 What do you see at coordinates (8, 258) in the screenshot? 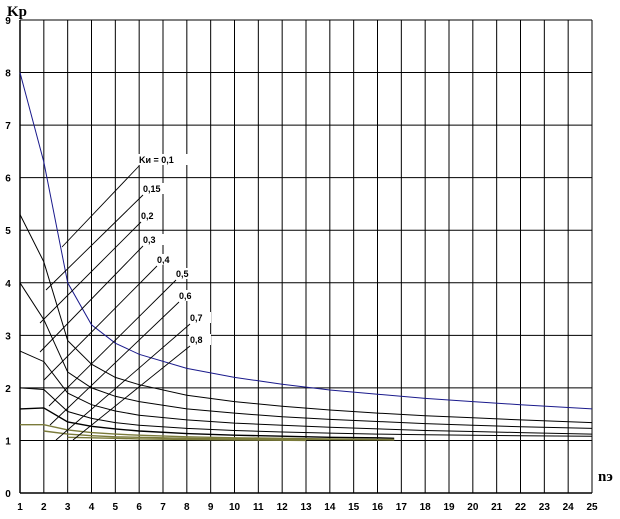
I see `y-tick-labels: 0 1 2 3 4 5 6 7 8 9` at bounding box center [8, 258].